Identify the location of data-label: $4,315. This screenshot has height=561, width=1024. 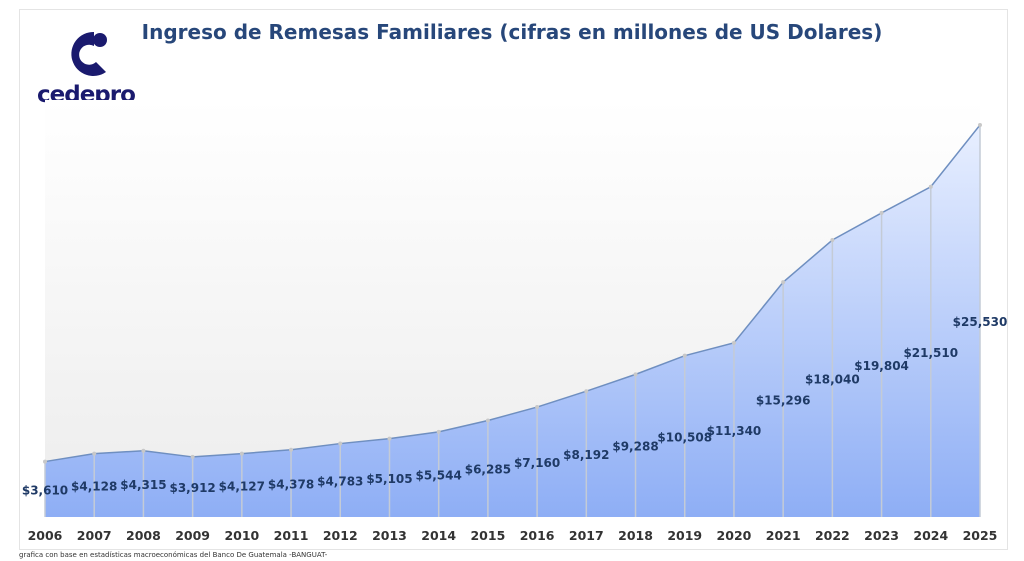
(143, 485).